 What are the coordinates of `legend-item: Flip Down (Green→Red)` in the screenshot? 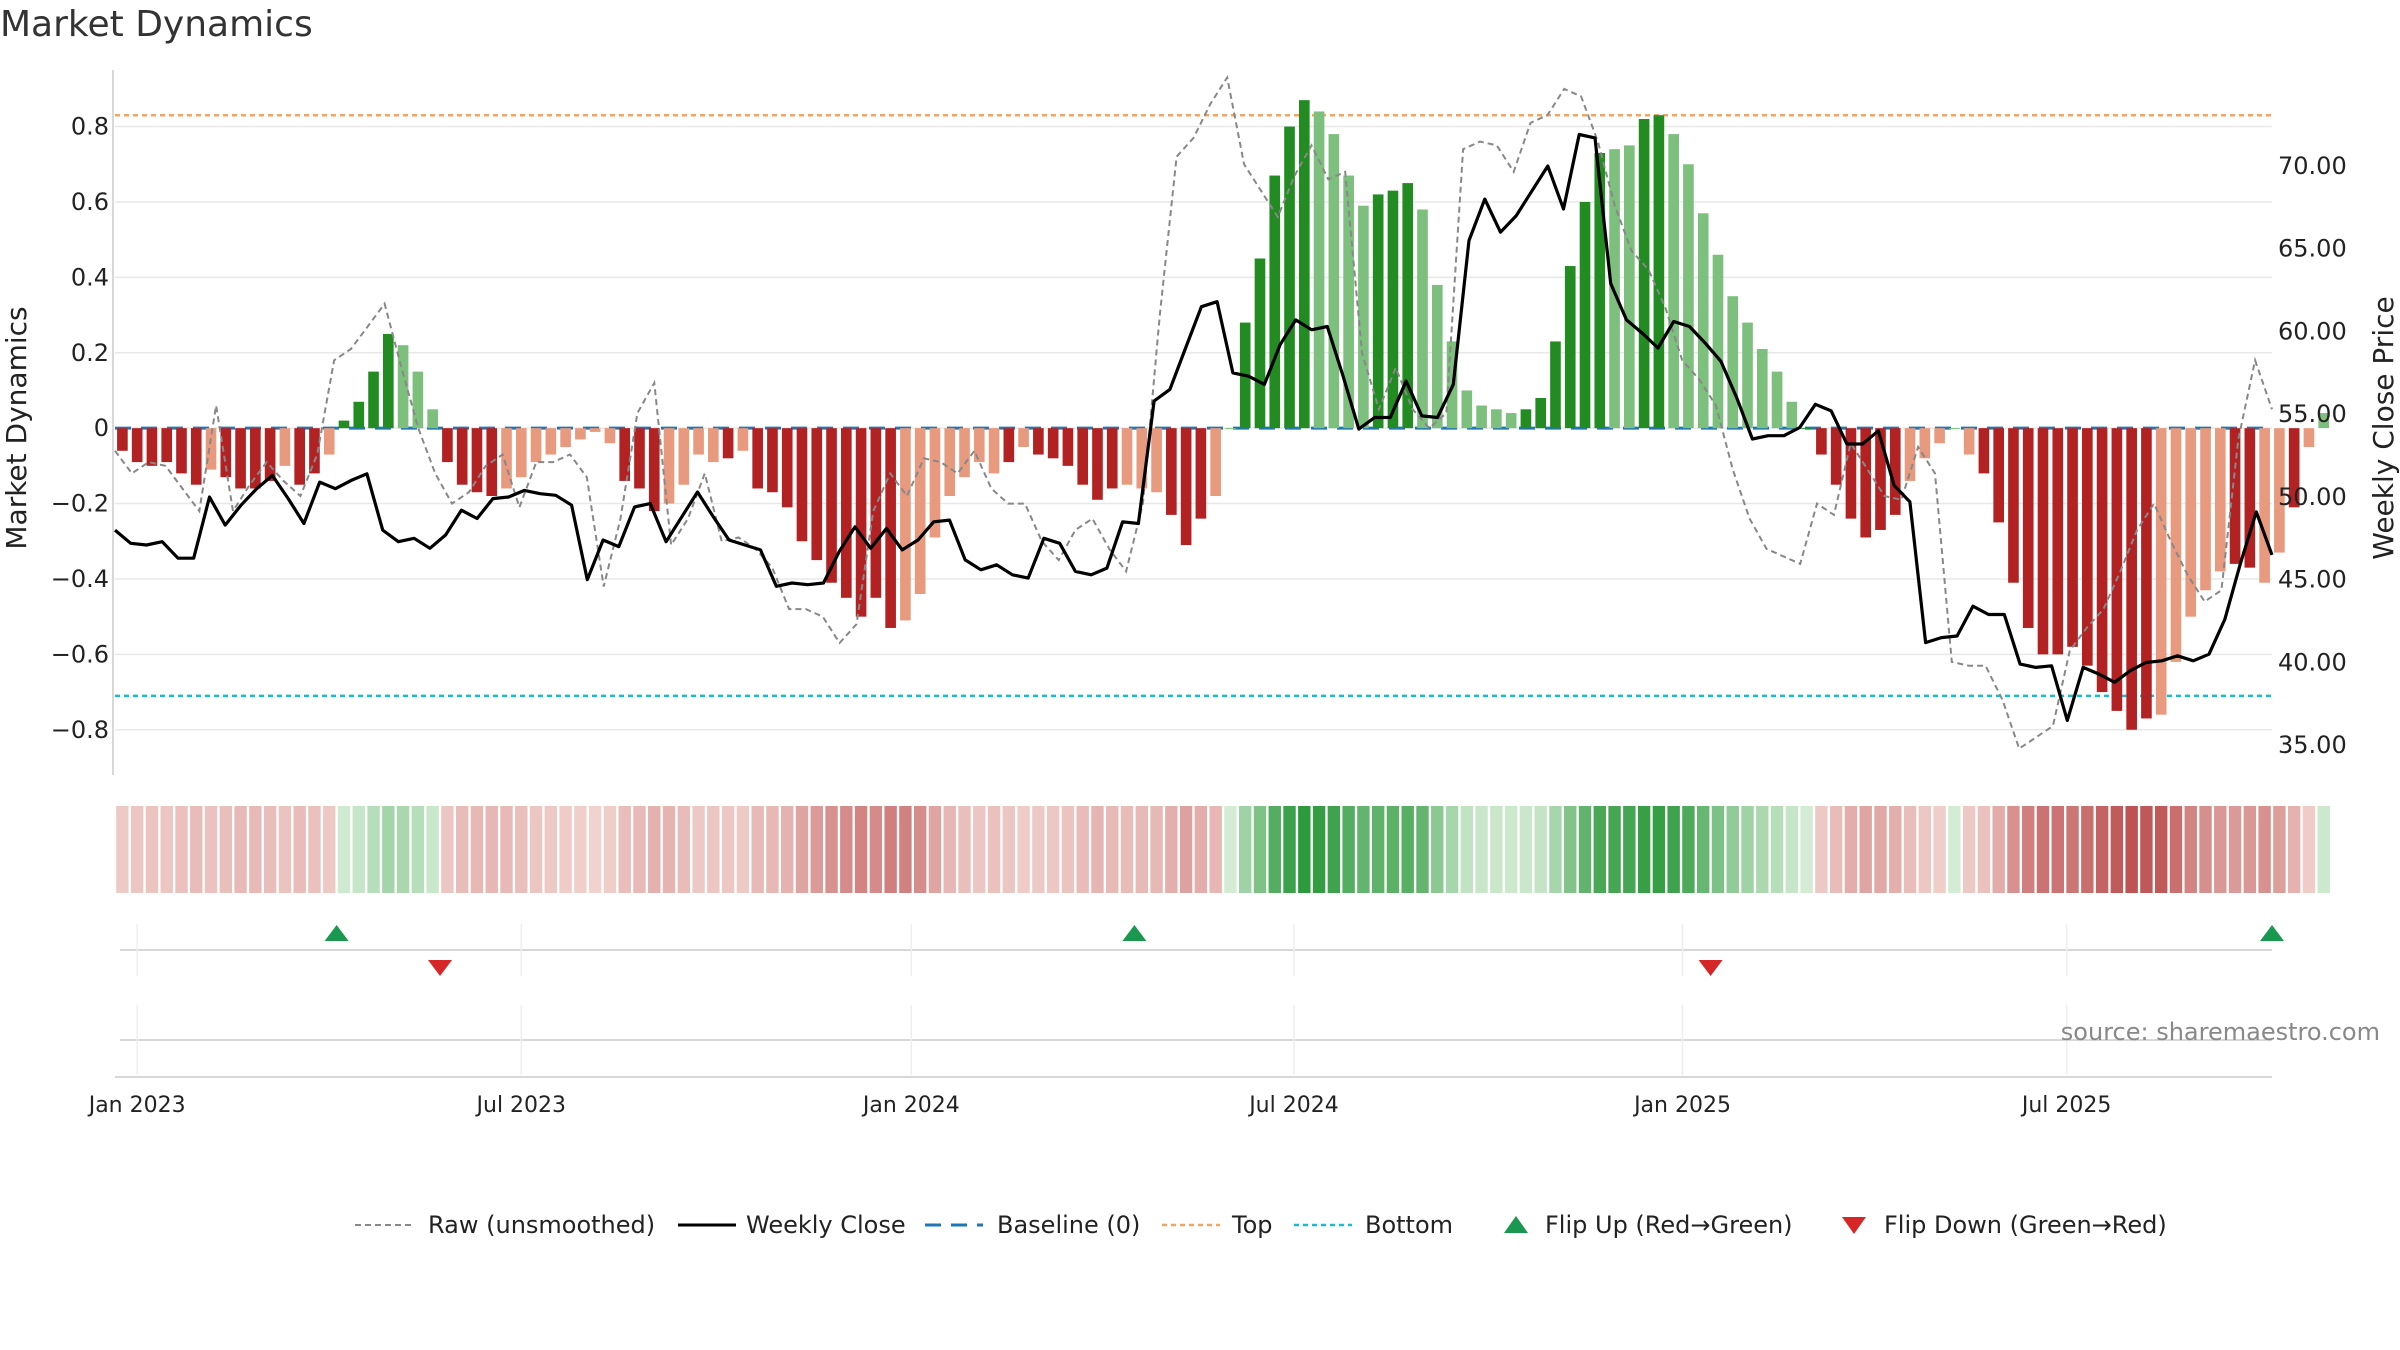 It's located at (2004, 1225).